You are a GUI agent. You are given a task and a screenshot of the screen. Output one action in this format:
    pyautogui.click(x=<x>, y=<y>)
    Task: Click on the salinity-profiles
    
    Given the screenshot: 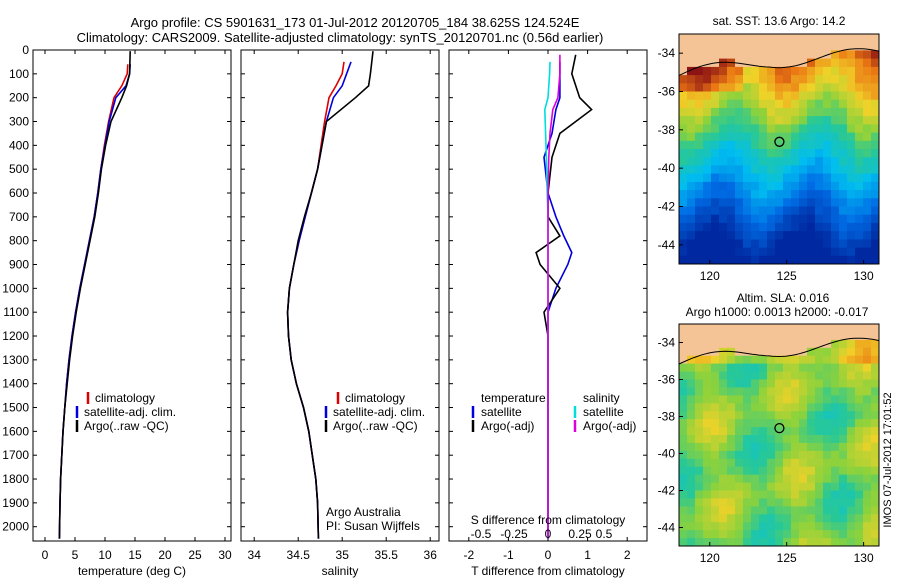 What is the action you would take?
    pyautogui.click(x=330, y=295)
    